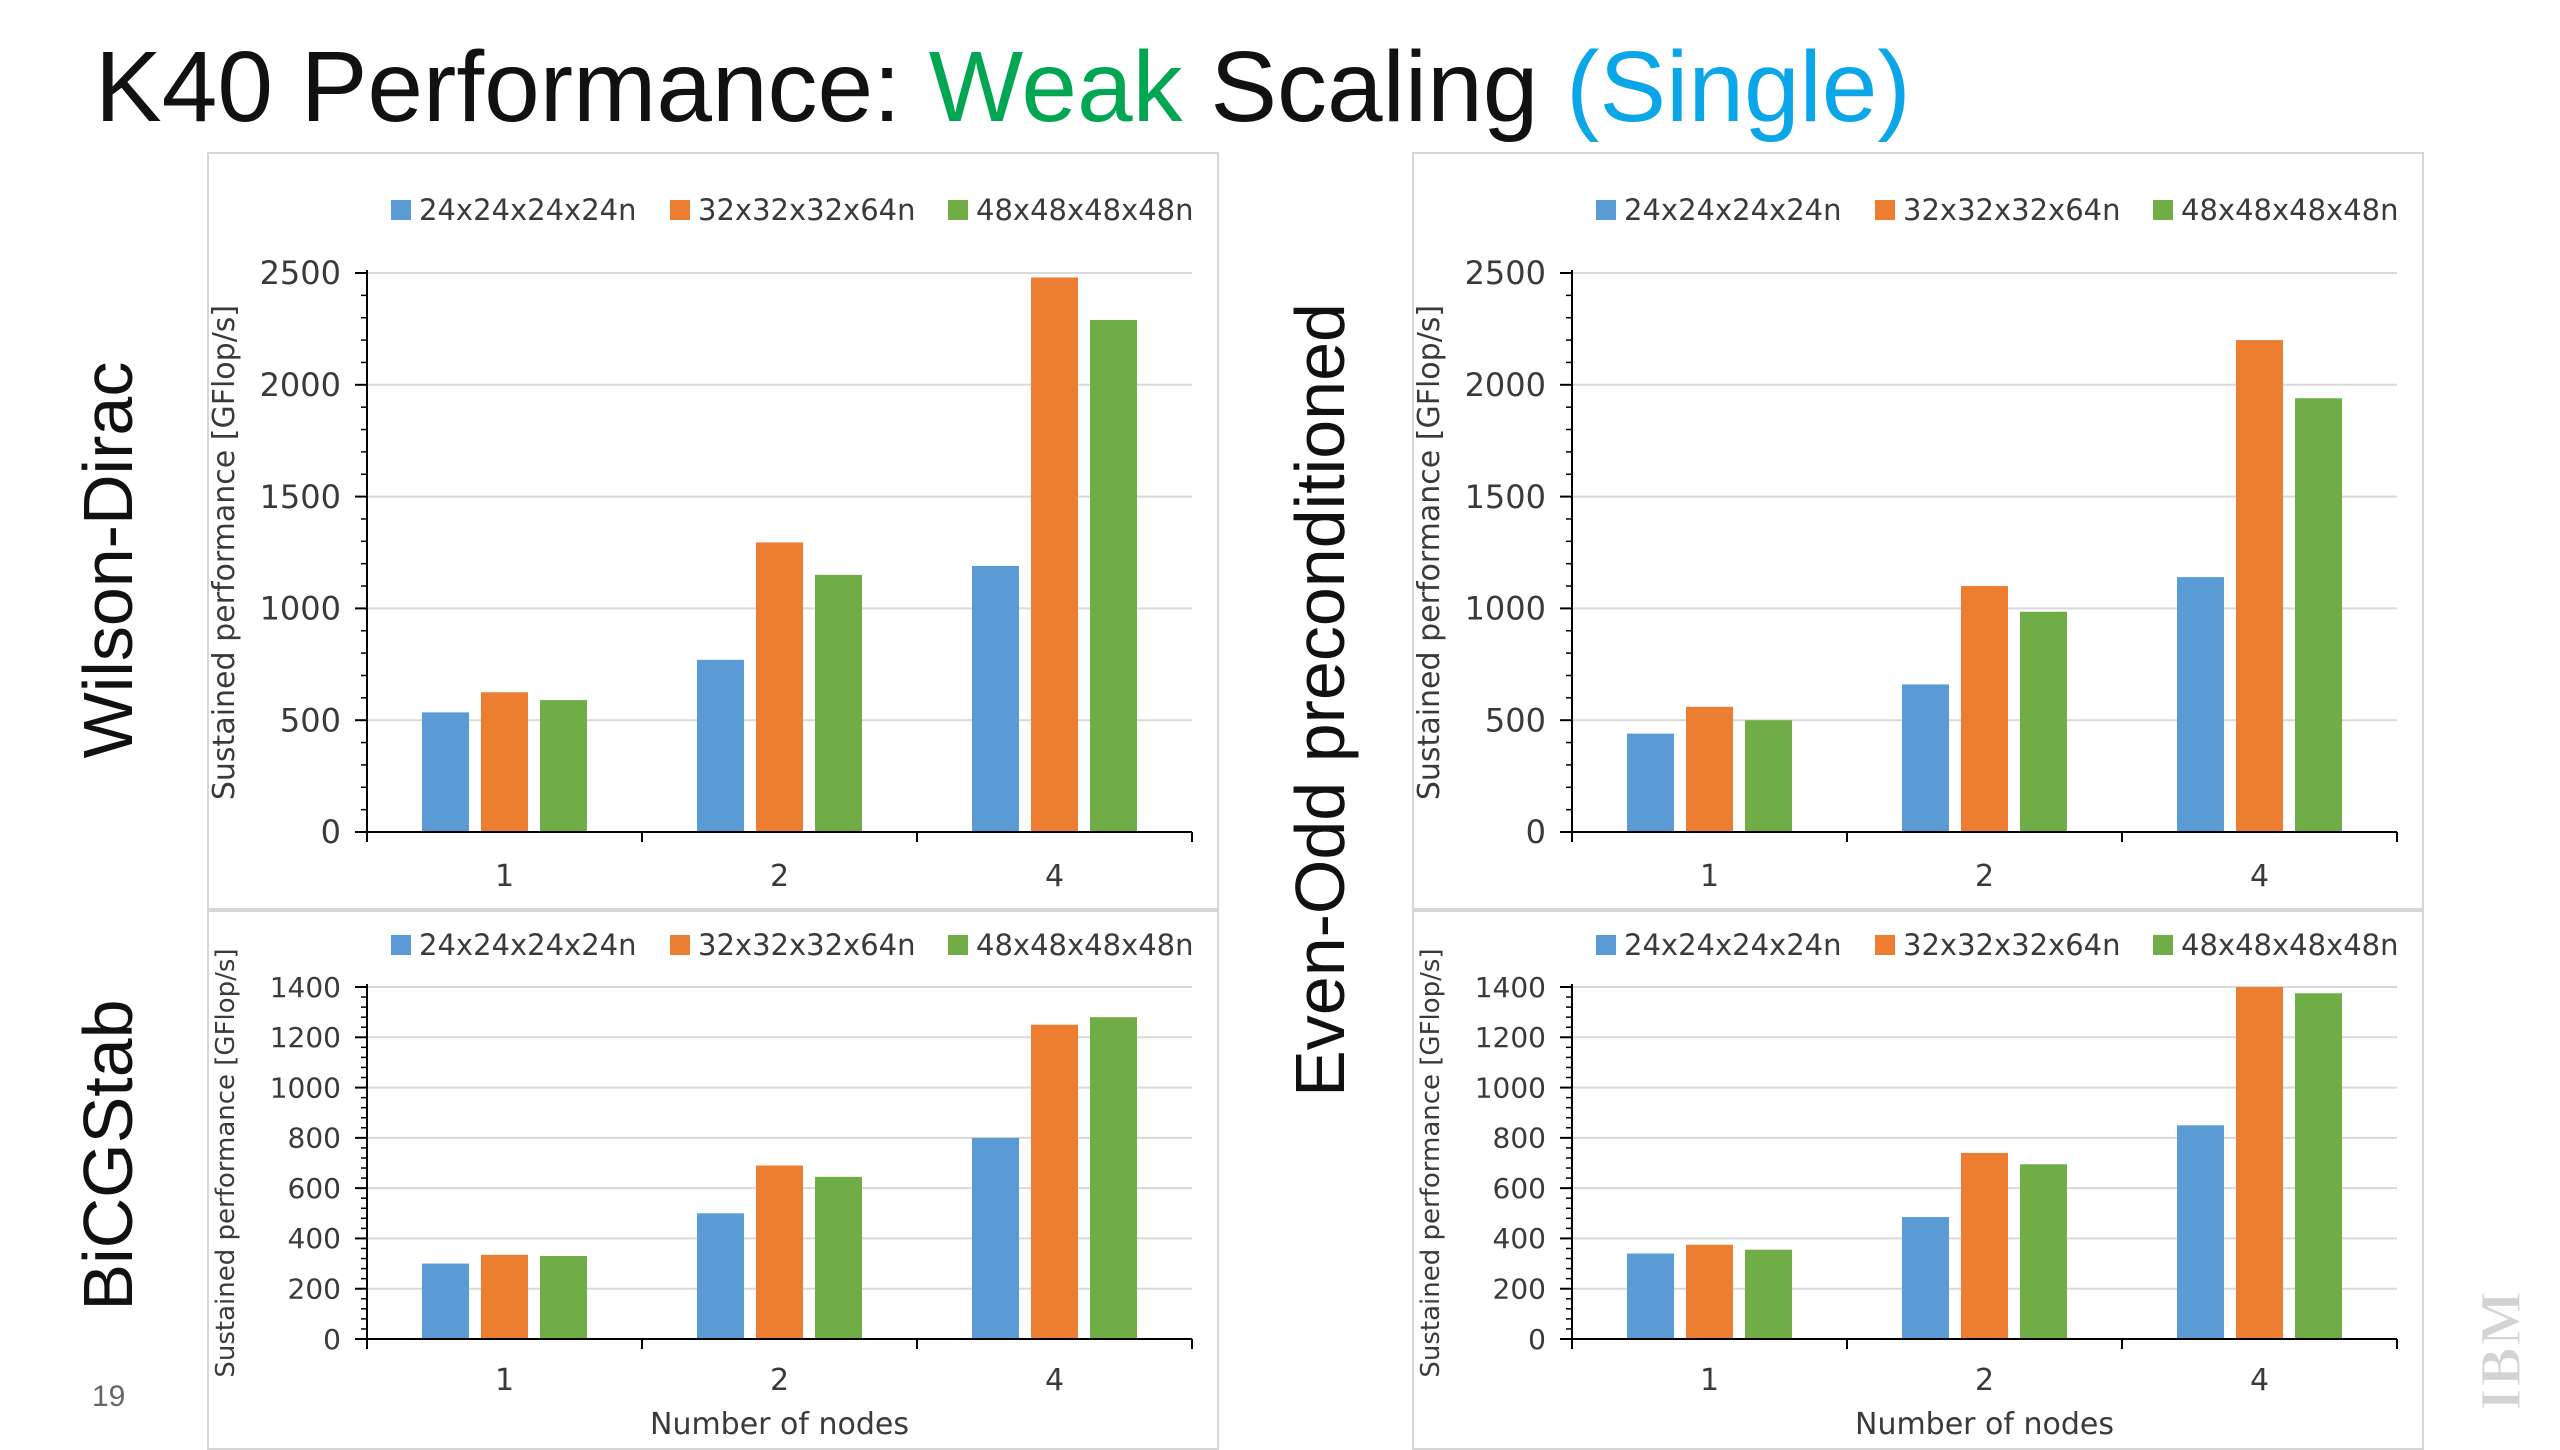 The image size is (2560, 1450). I want to click on column-label-even-odd: Even-Odd preconditioned, so click(1320, 700).